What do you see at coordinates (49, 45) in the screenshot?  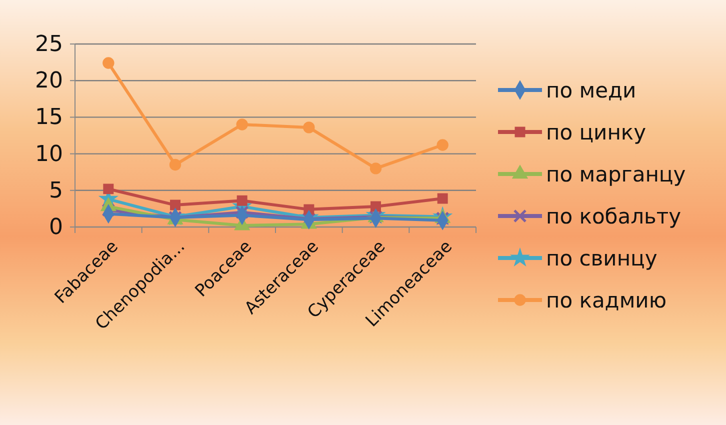 I see `y-tick-label: 25` at bounding box center [49, 45].